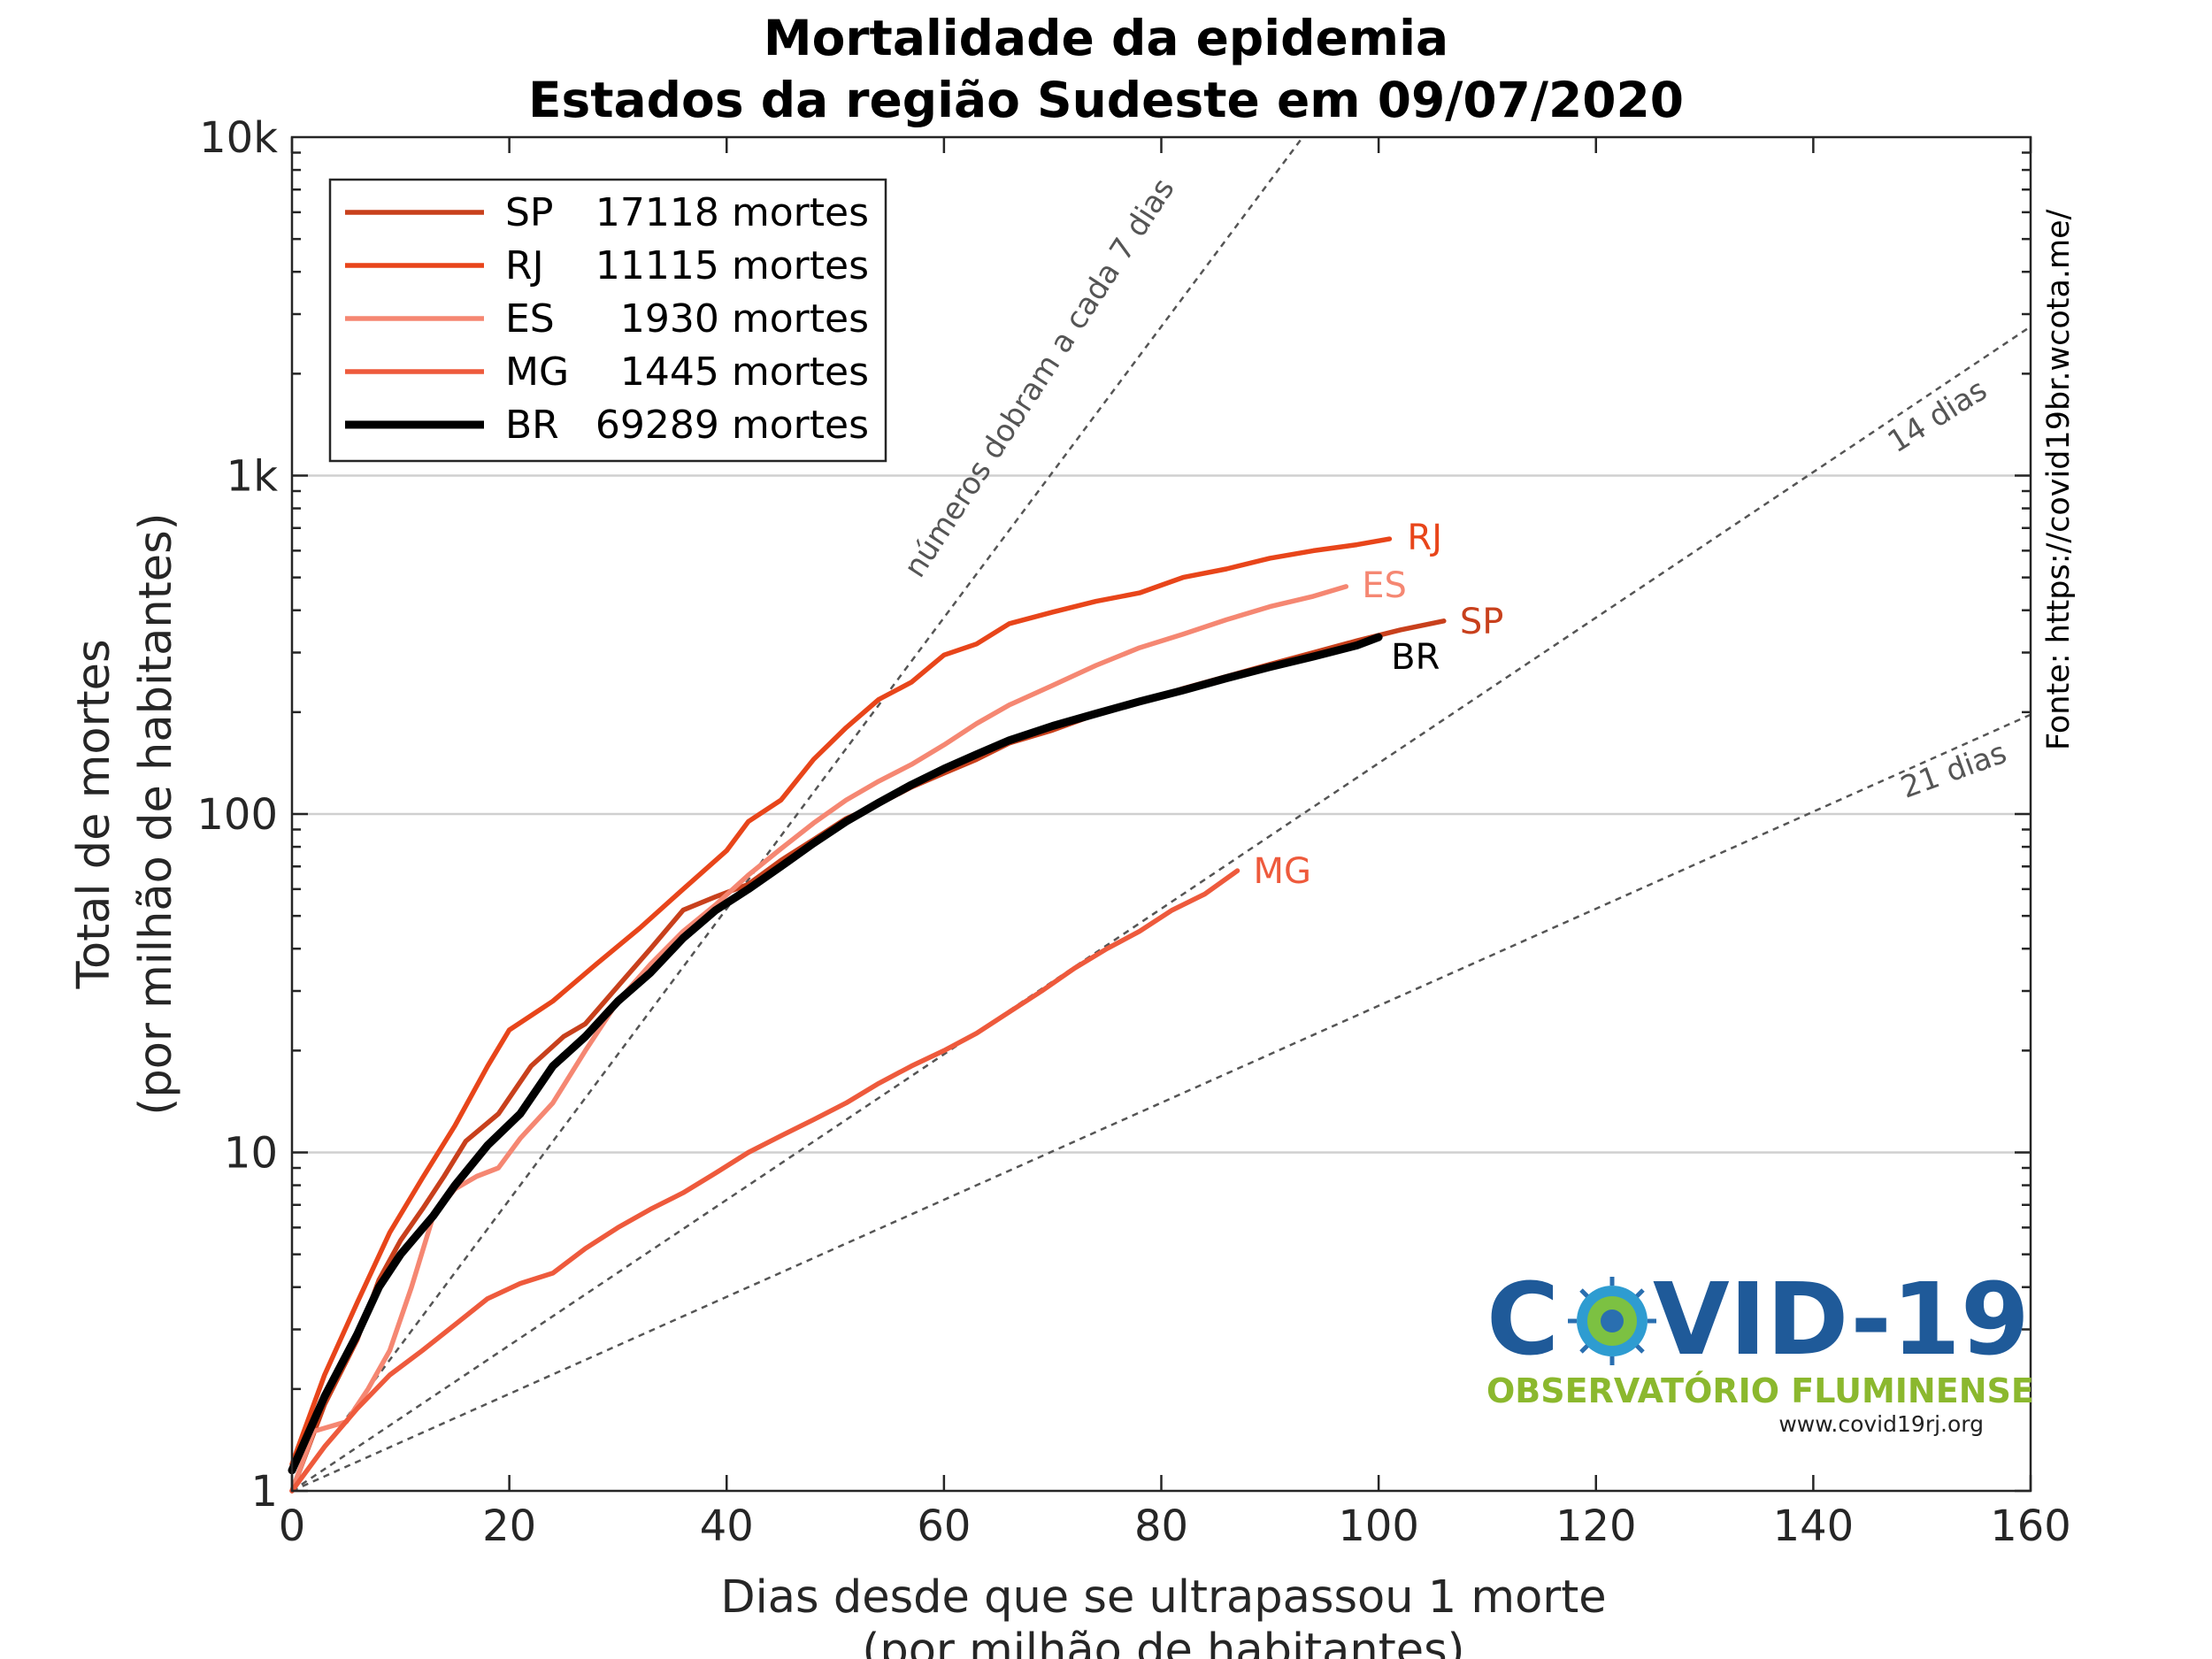  What do you see at coordinates (1106, 100) in the screenshot?
I see `chart-subtitle: Estados da região Sudeste em 09/07/2020` at bounding box center [1106, 100].